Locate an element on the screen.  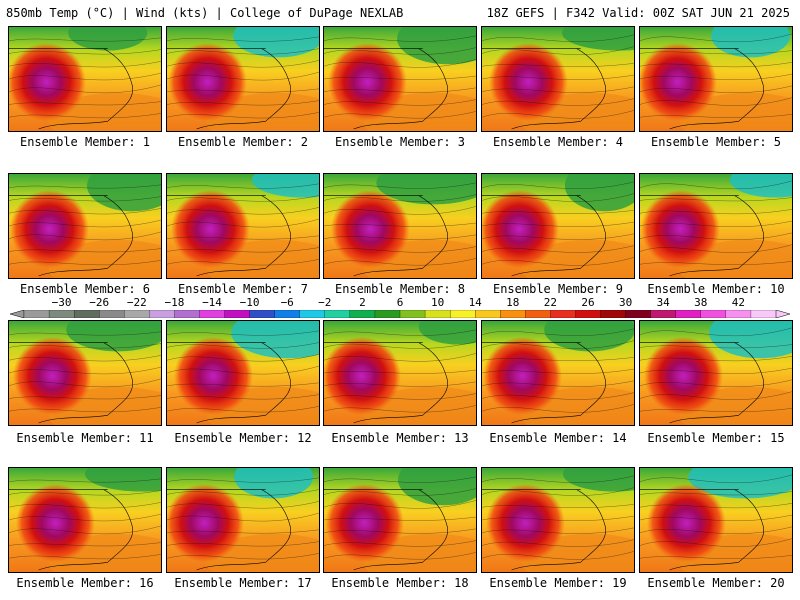
colorbar-tick-label: −14 is located at coordinates (212, 302).